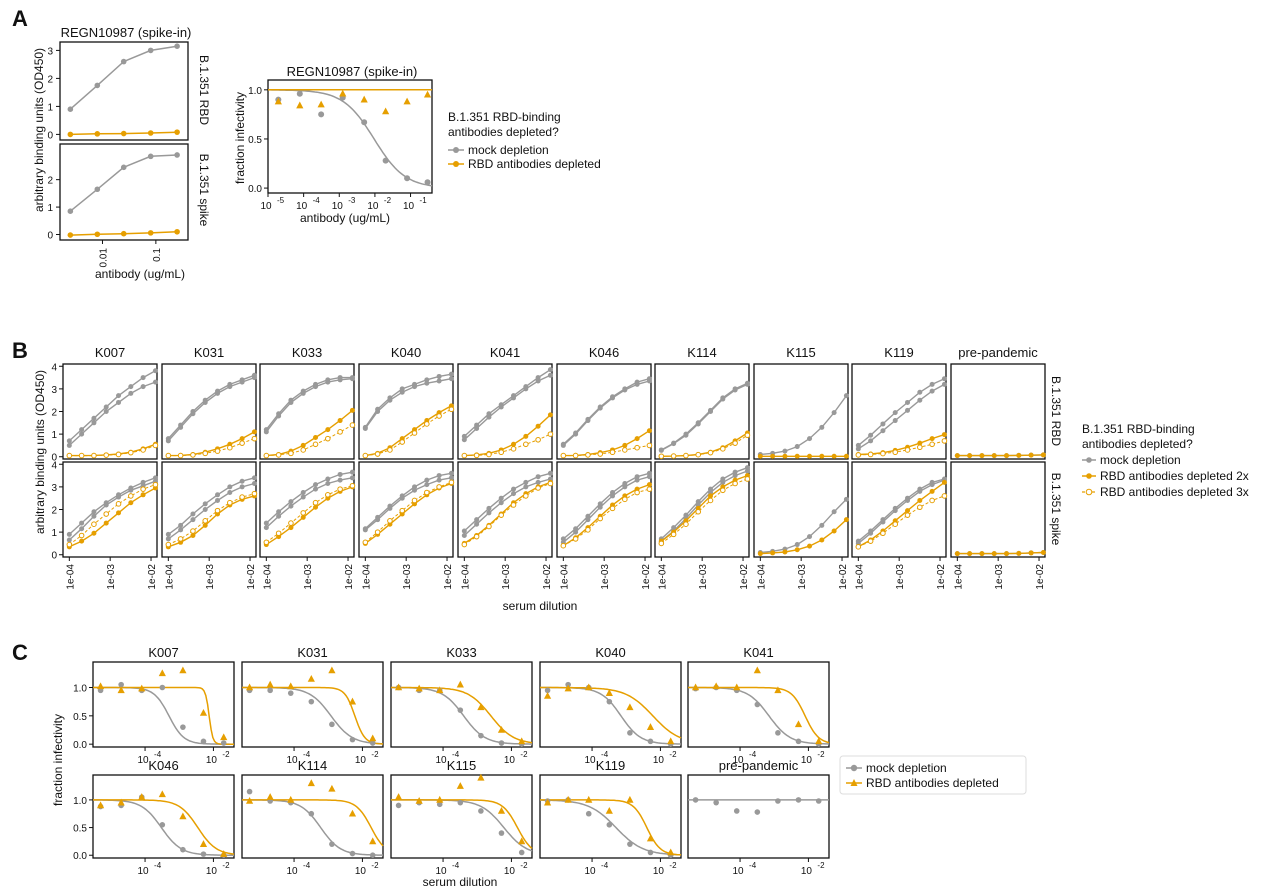 The height and width of the screenshot is (892, 1261). Describe the element at coordinates (504, 117) in the screenshot. I see `panel-a-legend-title-1: B.1.351 RBD-binding` at that location.